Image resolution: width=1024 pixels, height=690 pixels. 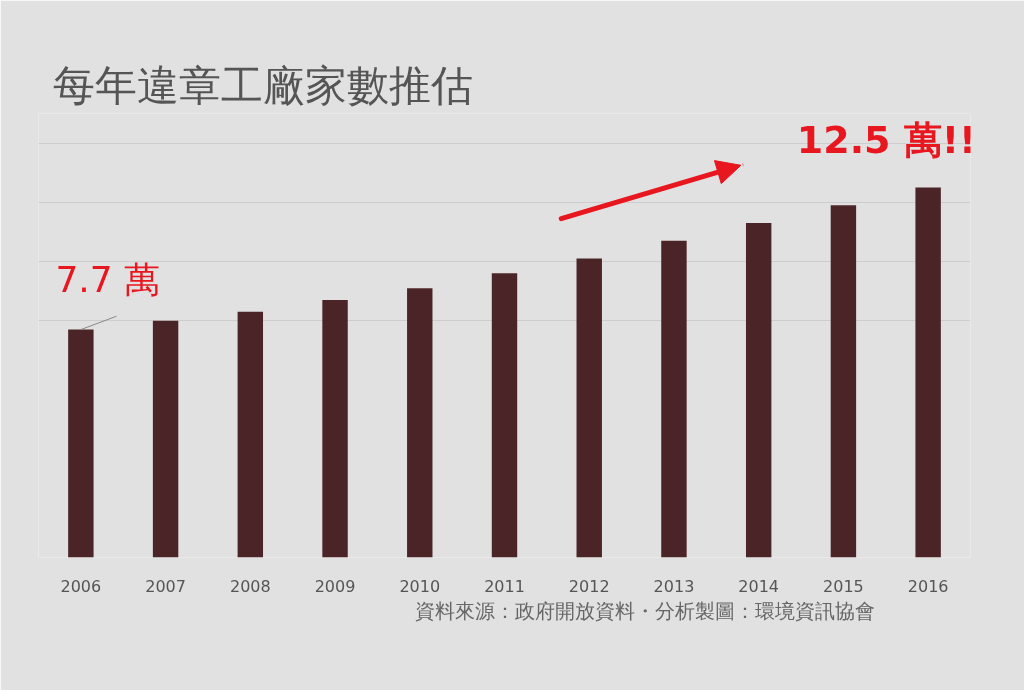 I want to click on x-tick-label: 2015, so click(x=843, y=586).